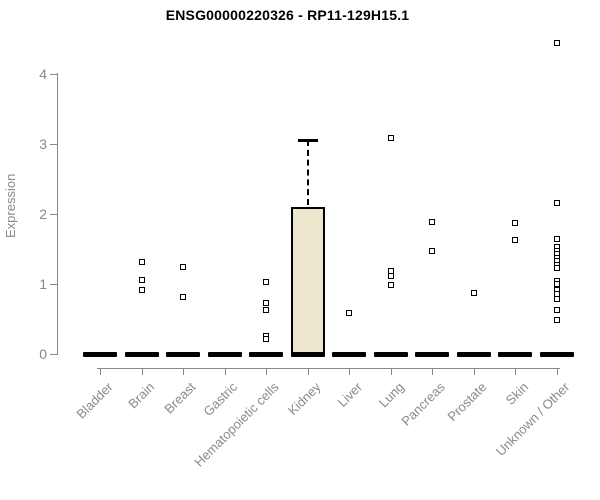 The image size is (600, 500). Describe the element at coordinates (43, 283) in the screenshot. I see `y-tick-label: 1` at that location.